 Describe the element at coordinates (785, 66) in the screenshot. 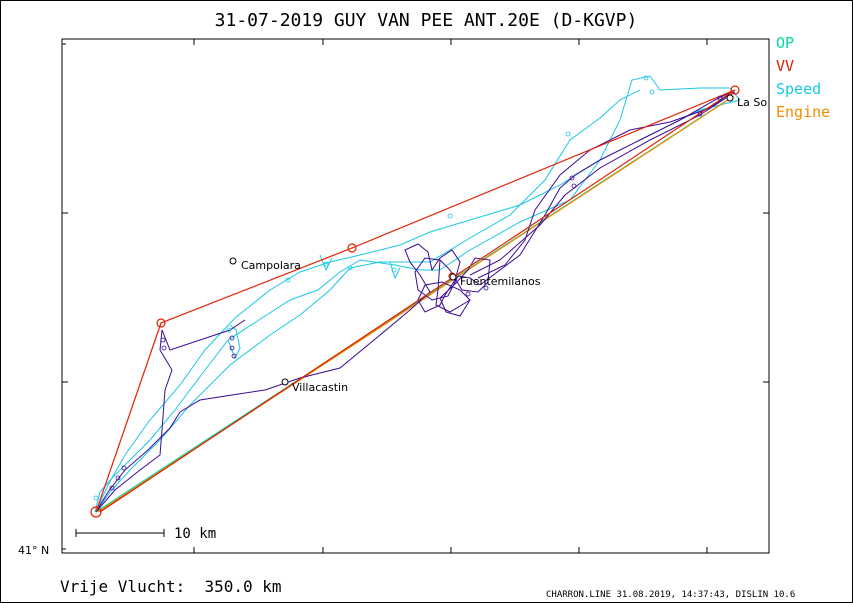

I see `legend-vv: VV` at that location.